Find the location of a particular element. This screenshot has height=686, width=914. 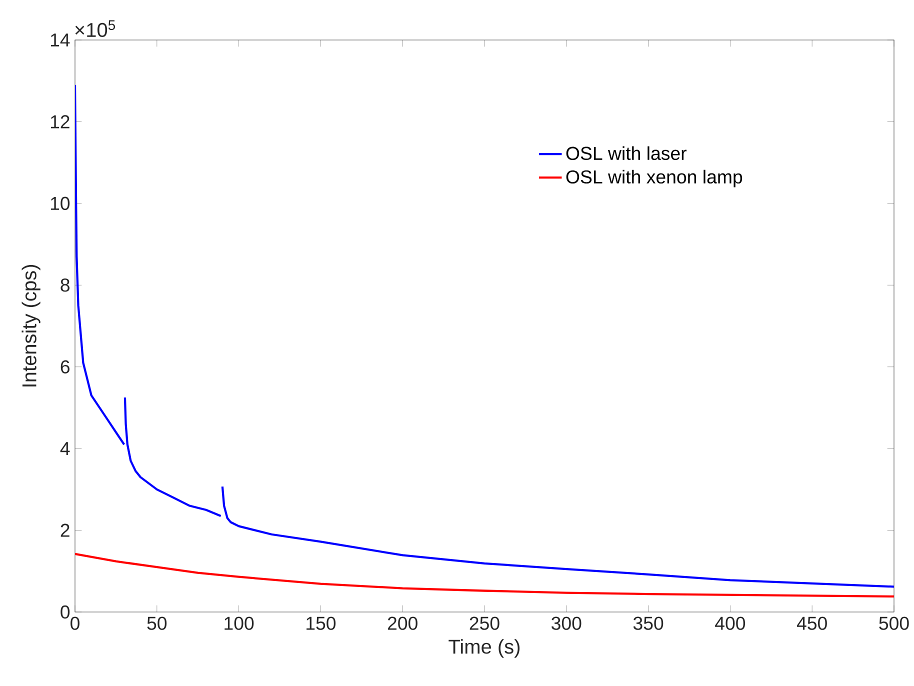

x-tick-label: 0 is located at coordinates (75, 623).